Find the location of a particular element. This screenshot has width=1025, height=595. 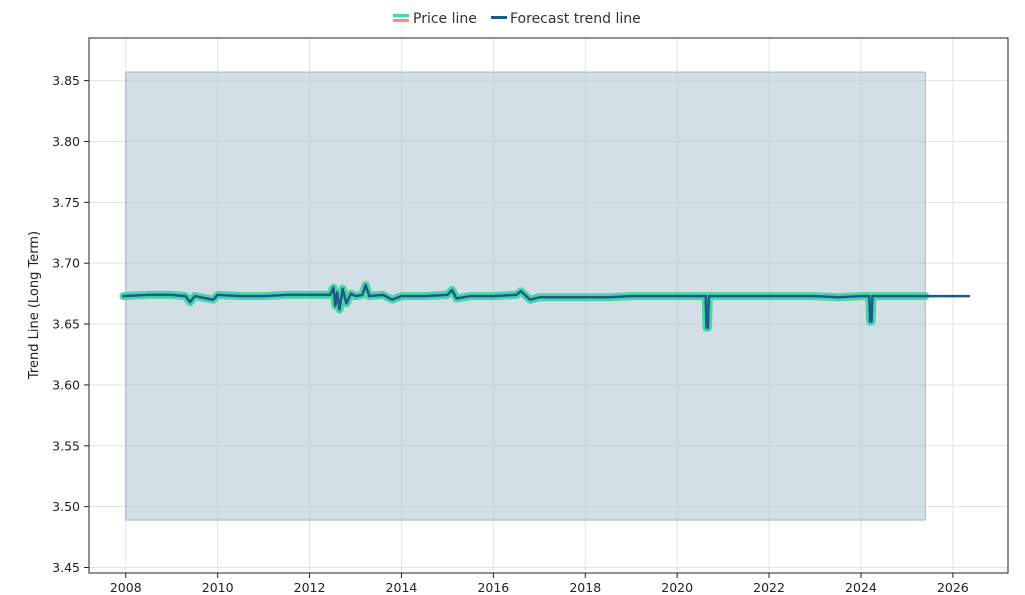

x-tick-label: 2026 is located at coordinates (953, 587).